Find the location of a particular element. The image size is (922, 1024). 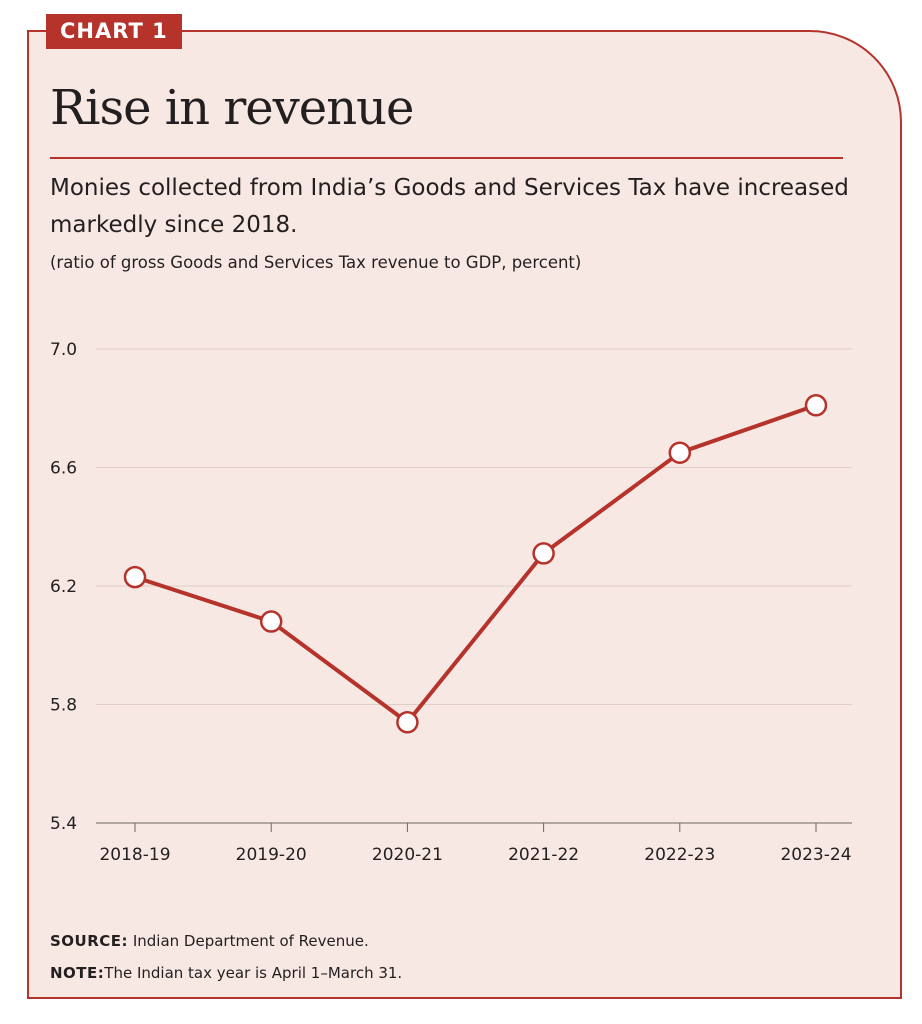

chart-title: Rise in revenue is located at coordinates (232, 108).